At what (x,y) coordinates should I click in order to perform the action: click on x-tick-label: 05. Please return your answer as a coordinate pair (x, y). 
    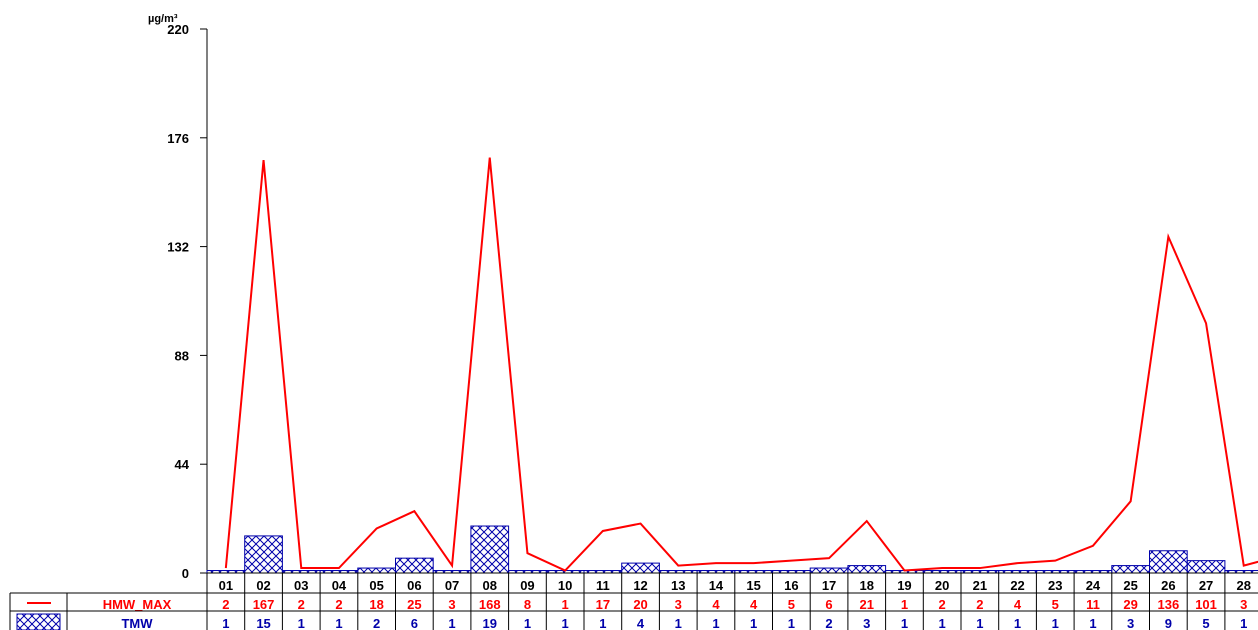
    Looking at the image, I should click on (376, 585).